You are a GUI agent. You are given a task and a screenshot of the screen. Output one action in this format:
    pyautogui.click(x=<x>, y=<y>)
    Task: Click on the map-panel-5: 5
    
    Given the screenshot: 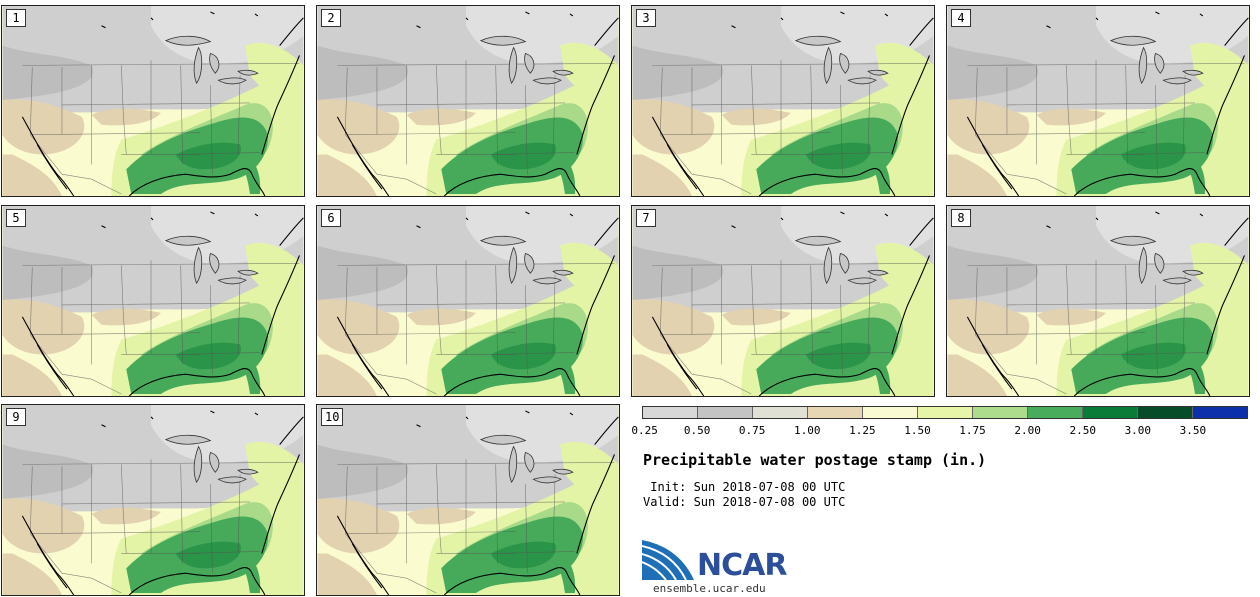 What is the action you would take?
    pyautogui.click(x=153, y=301)
    